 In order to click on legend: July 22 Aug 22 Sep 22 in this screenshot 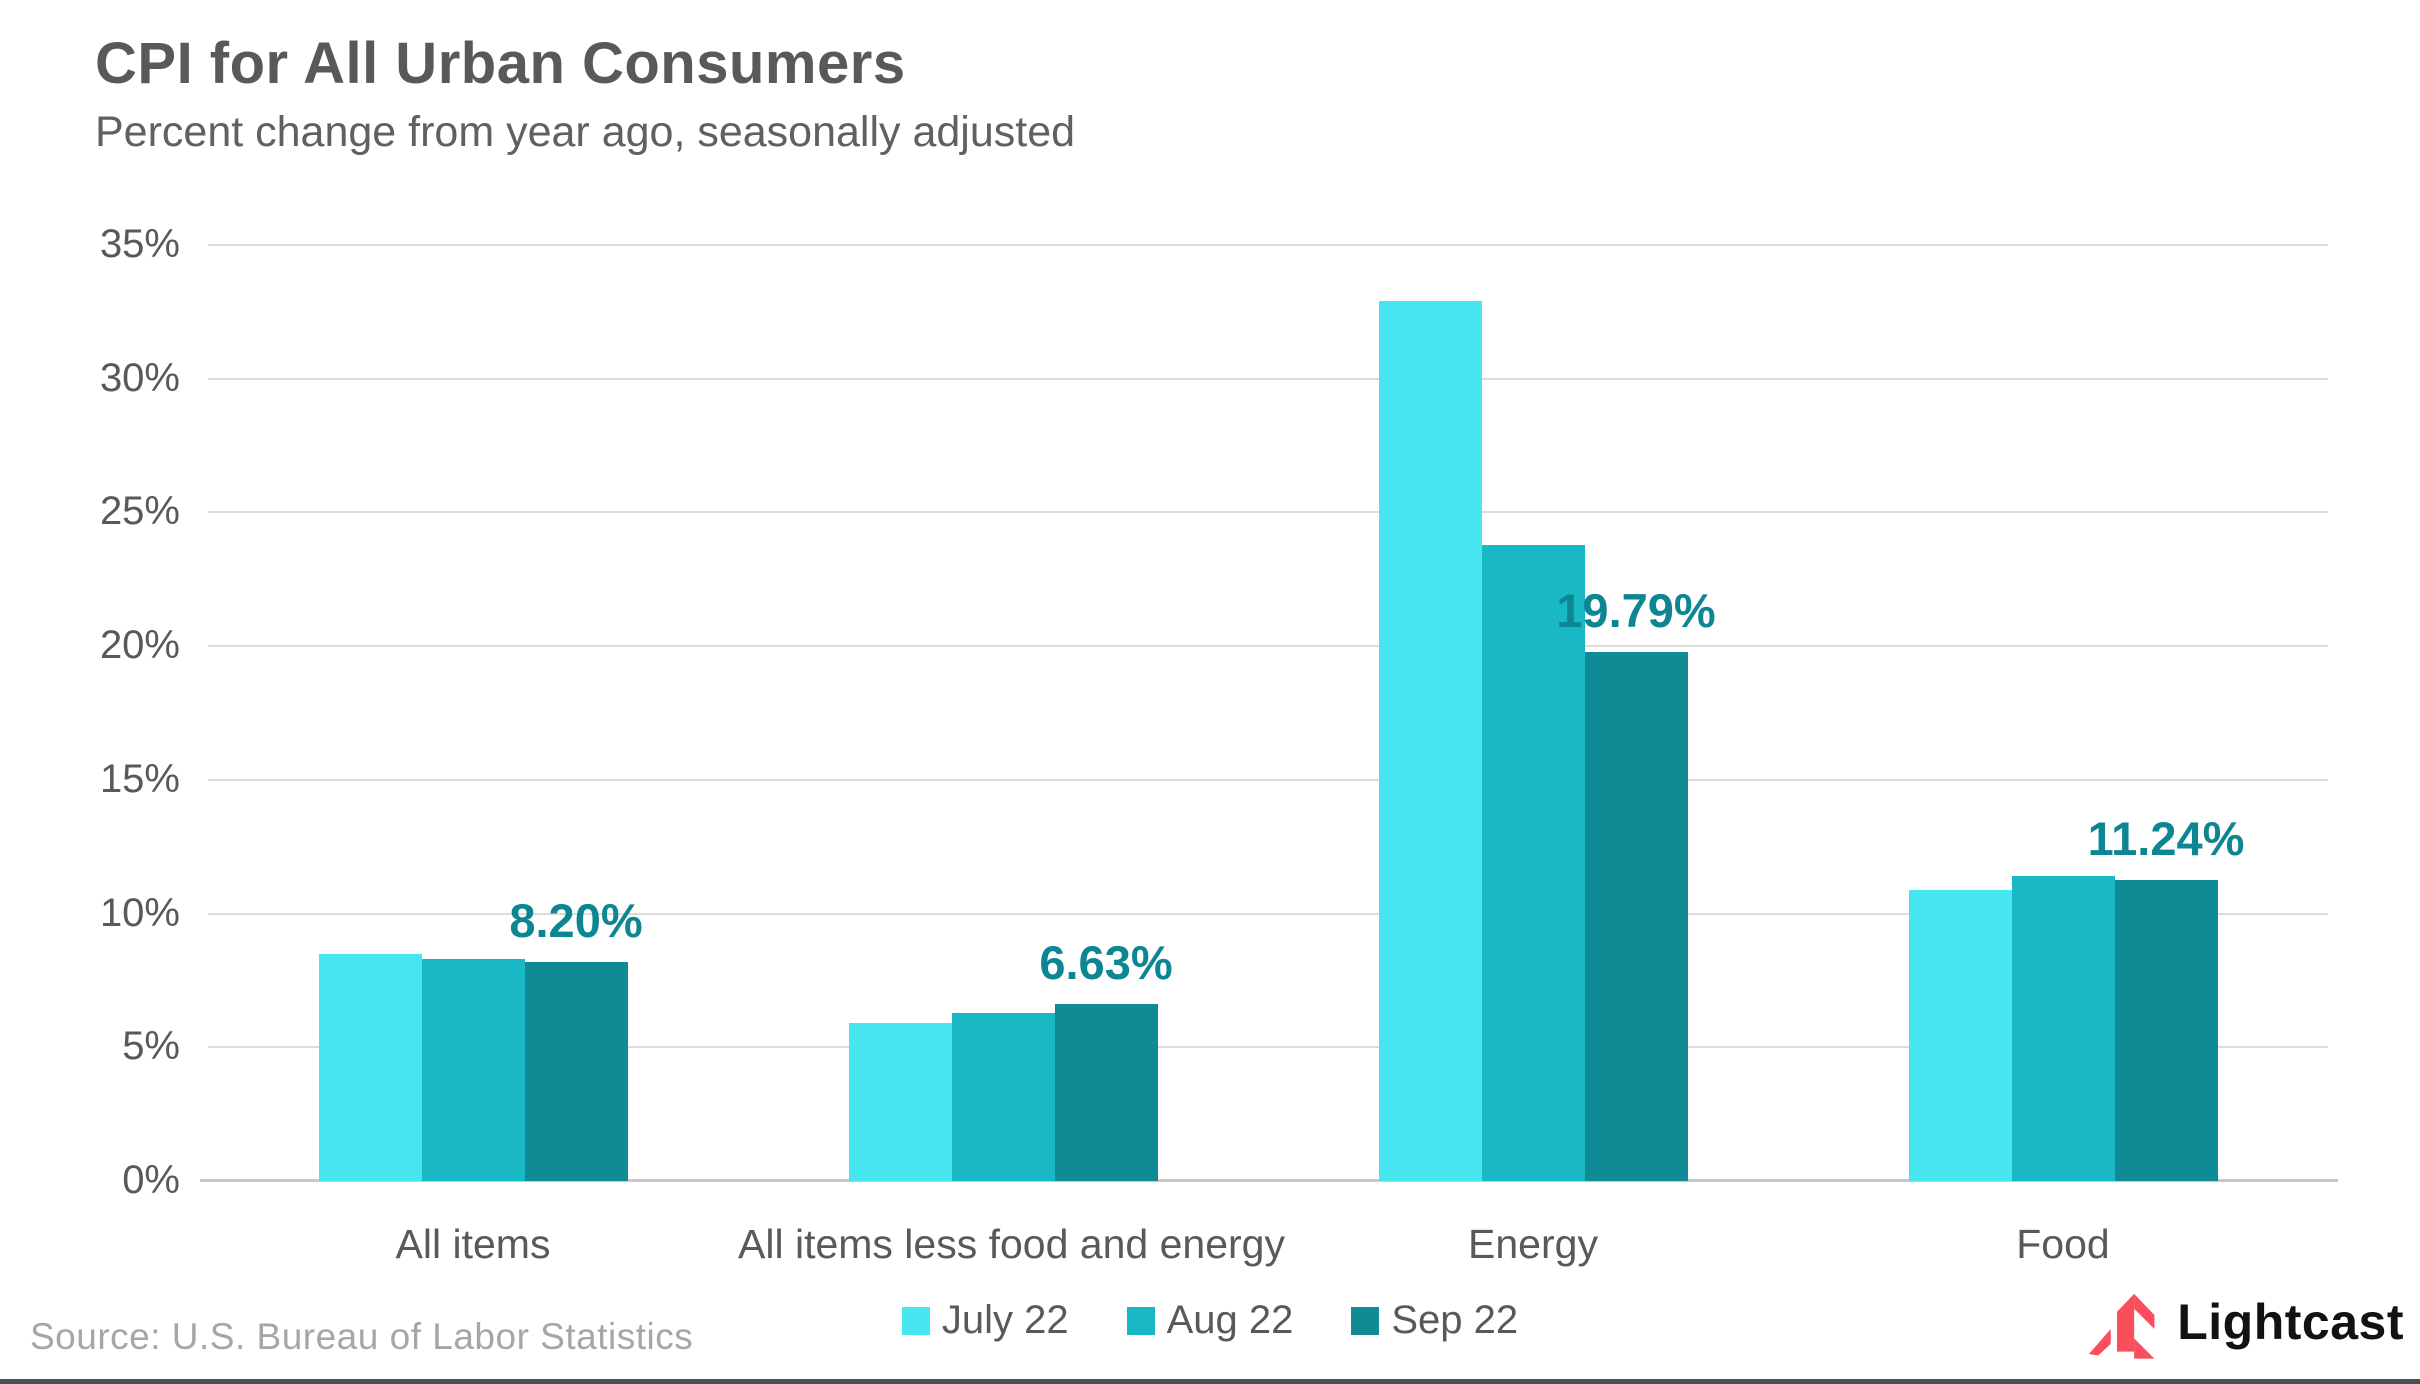, I will do `click(1210, 1320)`.